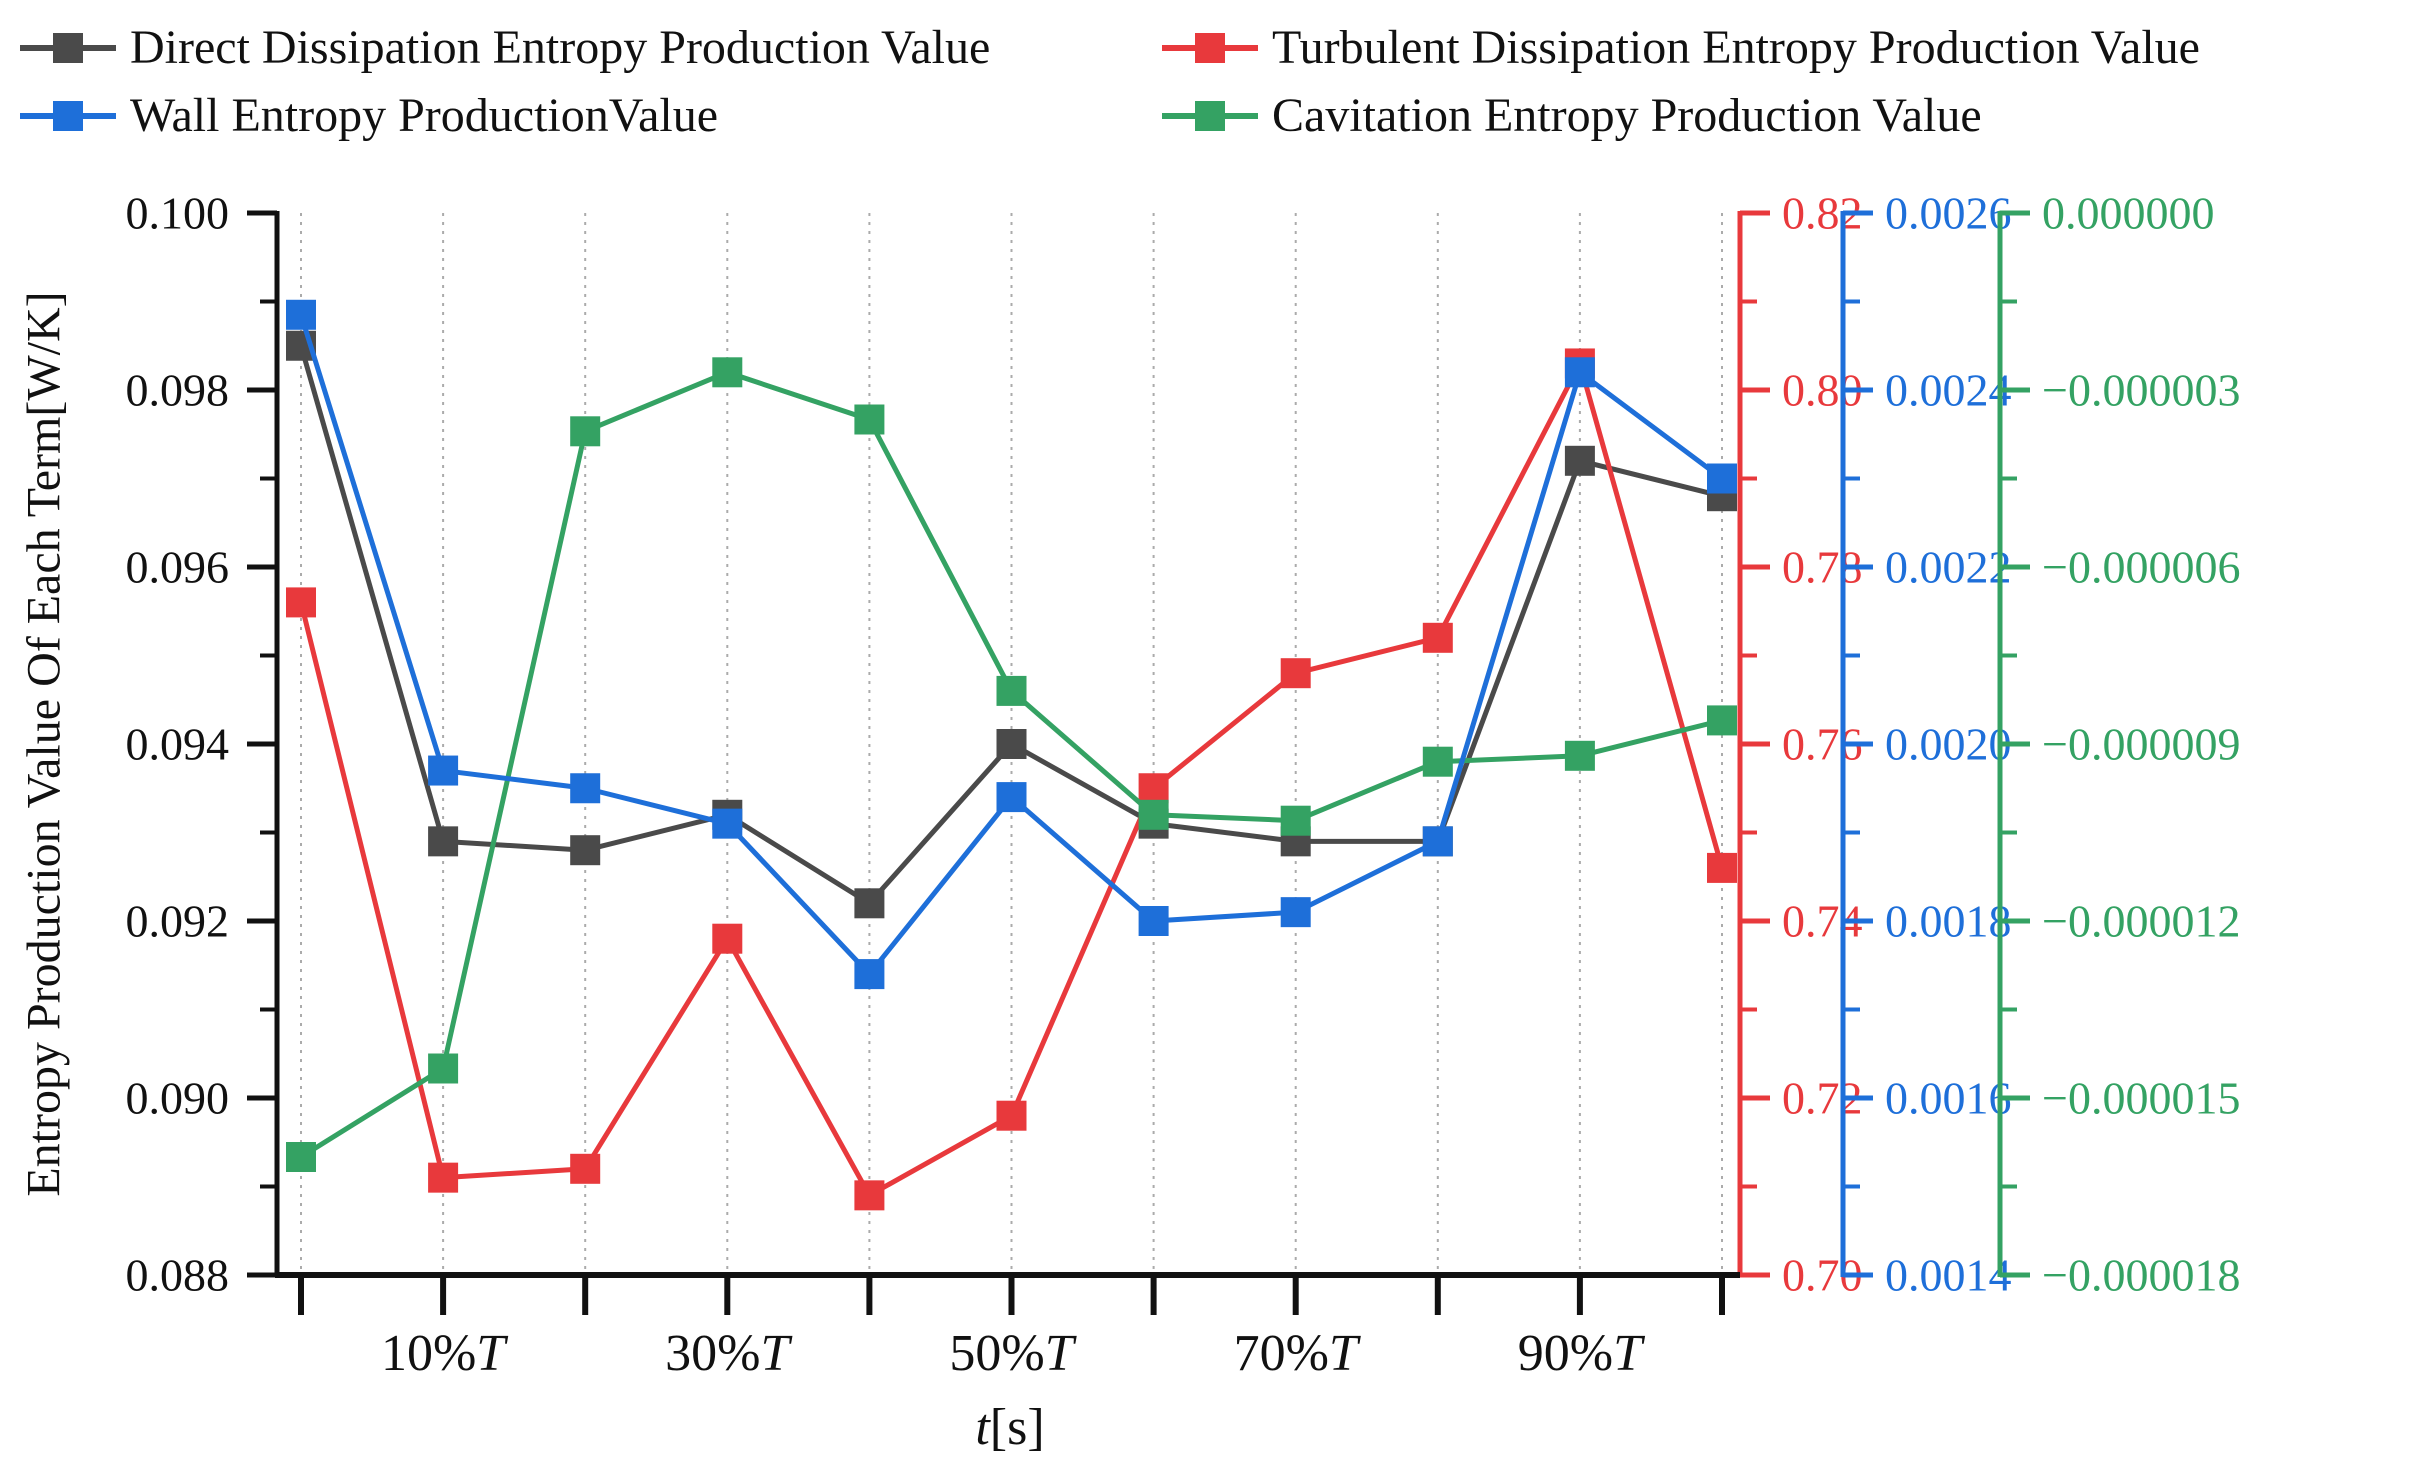 The height and width of the screenshot is (1468, 2422). I want to click on green-axis-tick-label: 0.000000, so click(2128, 213).